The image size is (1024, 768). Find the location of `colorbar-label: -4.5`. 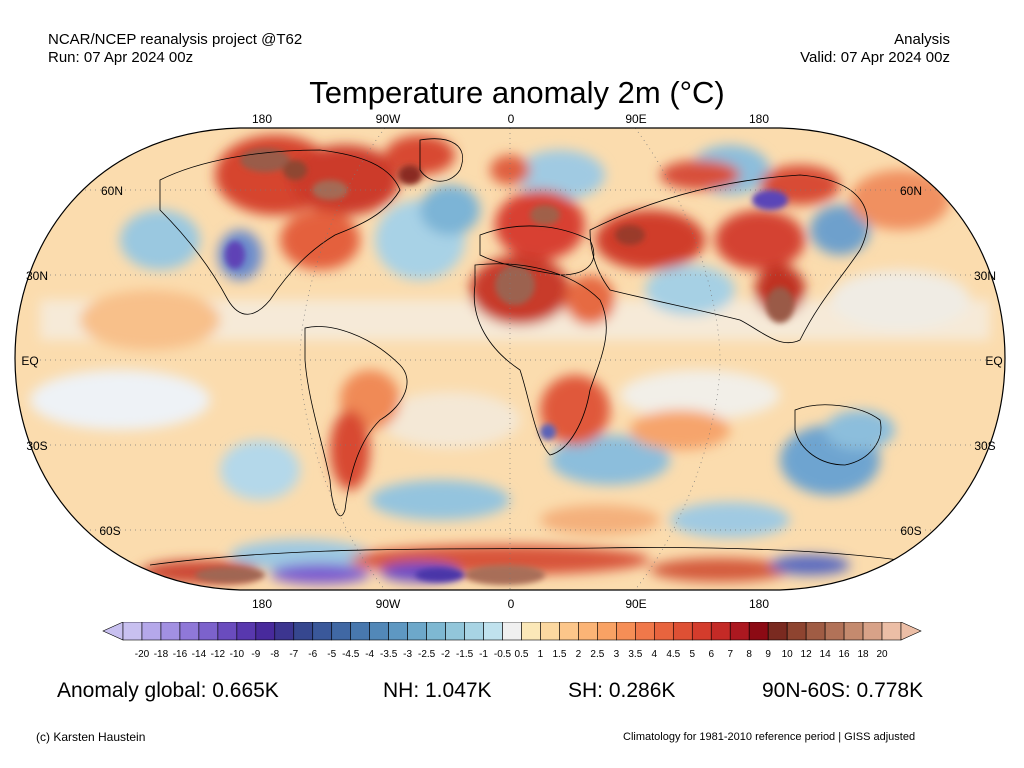

colorbar-label: -4.5 is located at coordinates (351, 654).